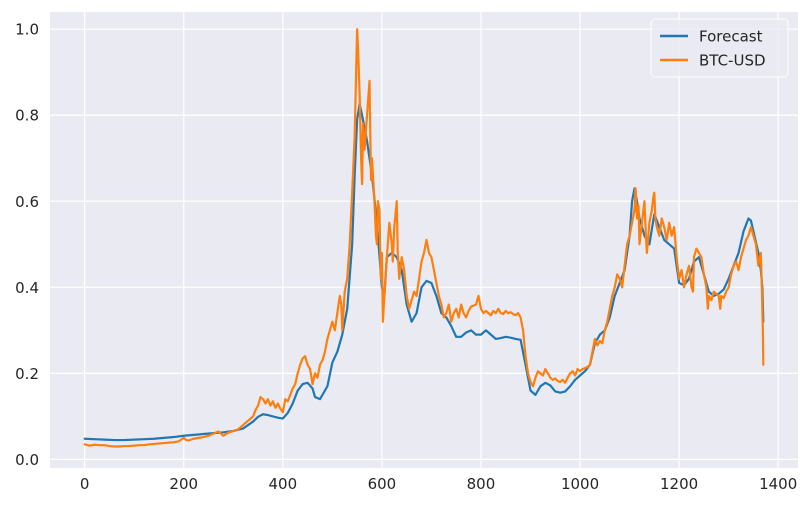 Image resolution: width=808 pixels, height=506 pixels. What do you see at coordinates (27, 460) in the screenshot?
I see `y-tick-label: 0.0` at bounding box center [27, 460].